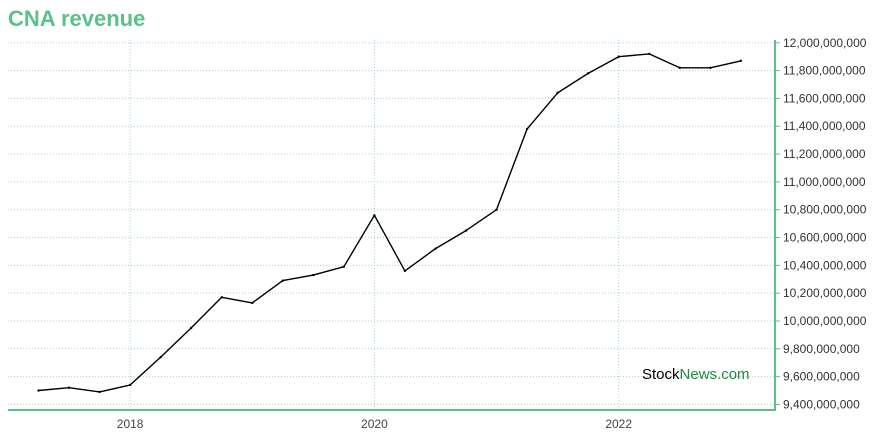 The width and height of the screenshot is (880, 440). What do you see at coordinates (821, 377) in the screenshot?
I see `y-tick-label: 9,600,000,000` at bounding box center [821, 377].